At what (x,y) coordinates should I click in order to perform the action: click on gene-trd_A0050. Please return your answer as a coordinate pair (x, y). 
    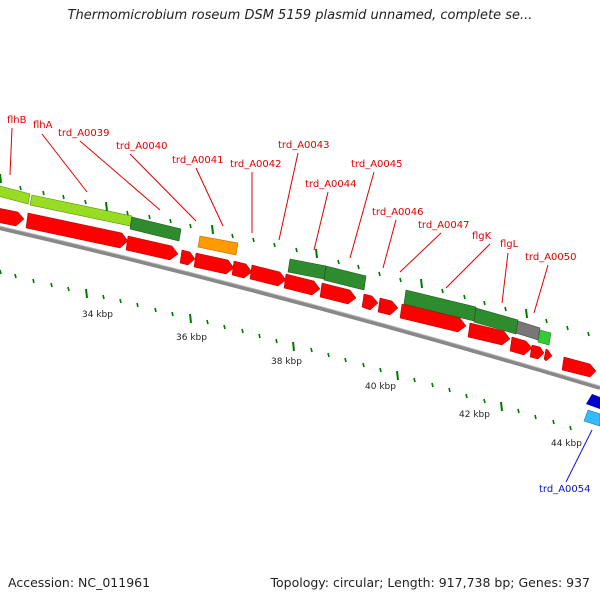
    Looking at the image, I should click on (544, 337).